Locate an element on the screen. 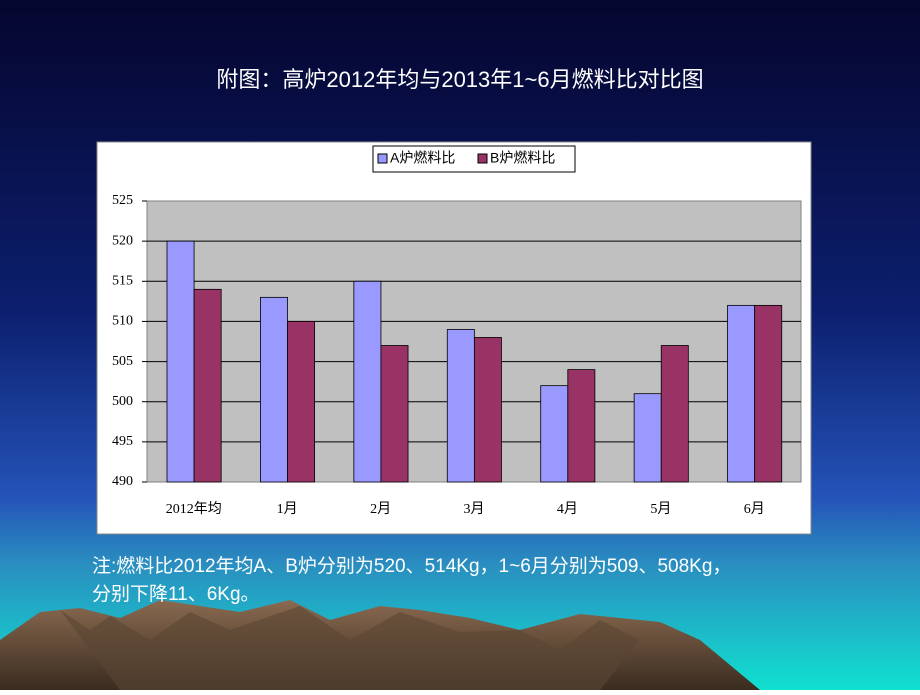 The image size is (920, 695). y-tick-label: 505 is located at coordinates (122, 361).